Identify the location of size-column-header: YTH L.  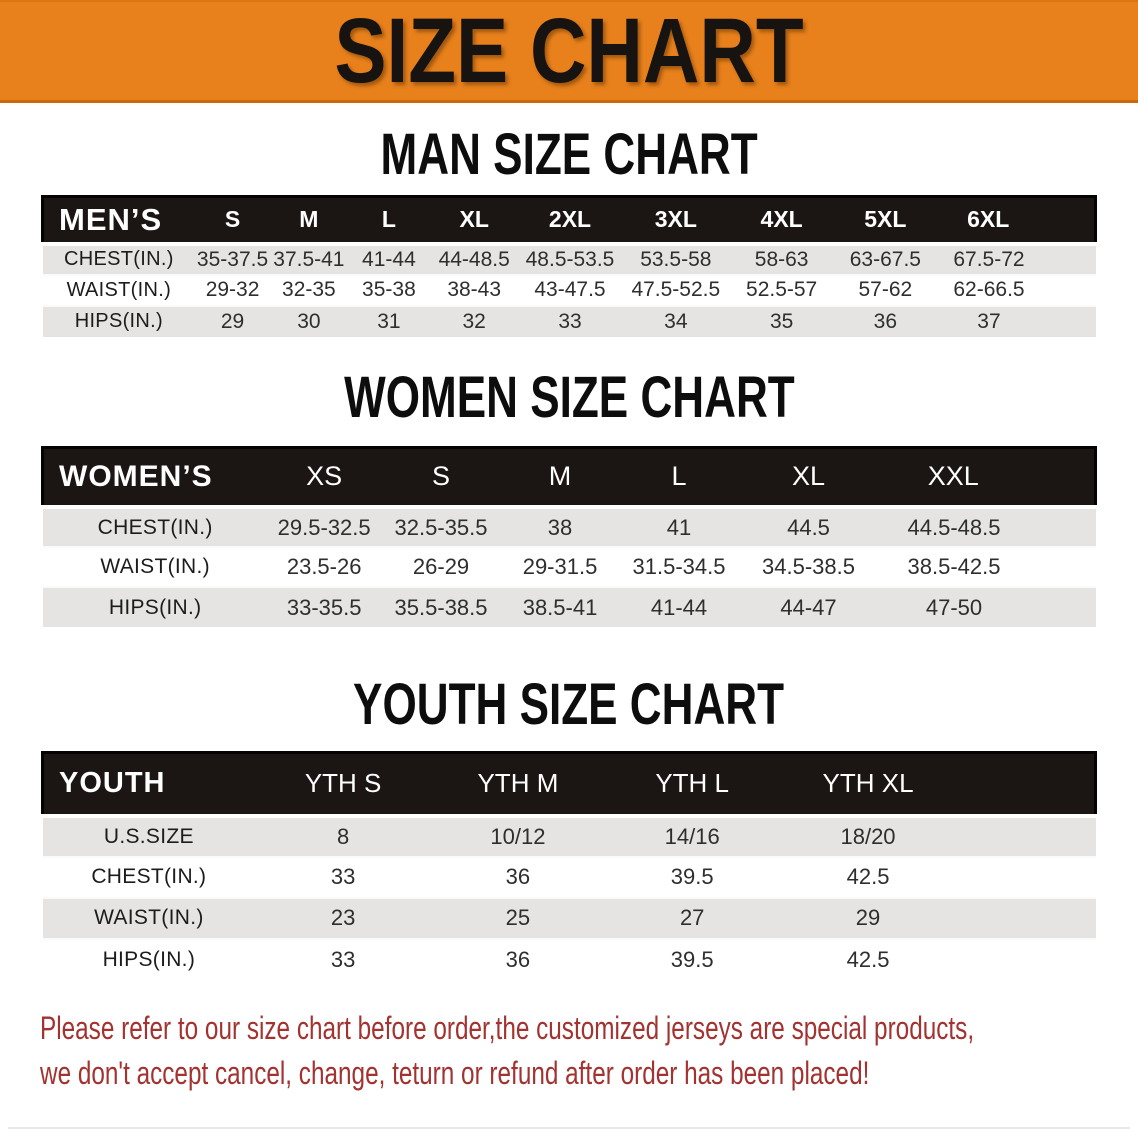
(692, 784).